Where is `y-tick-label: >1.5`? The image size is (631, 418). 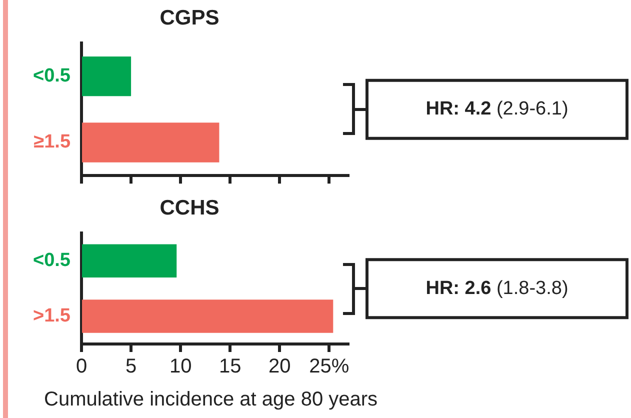
y-tick-label: >1.5 is located at coordinates (51, 316).